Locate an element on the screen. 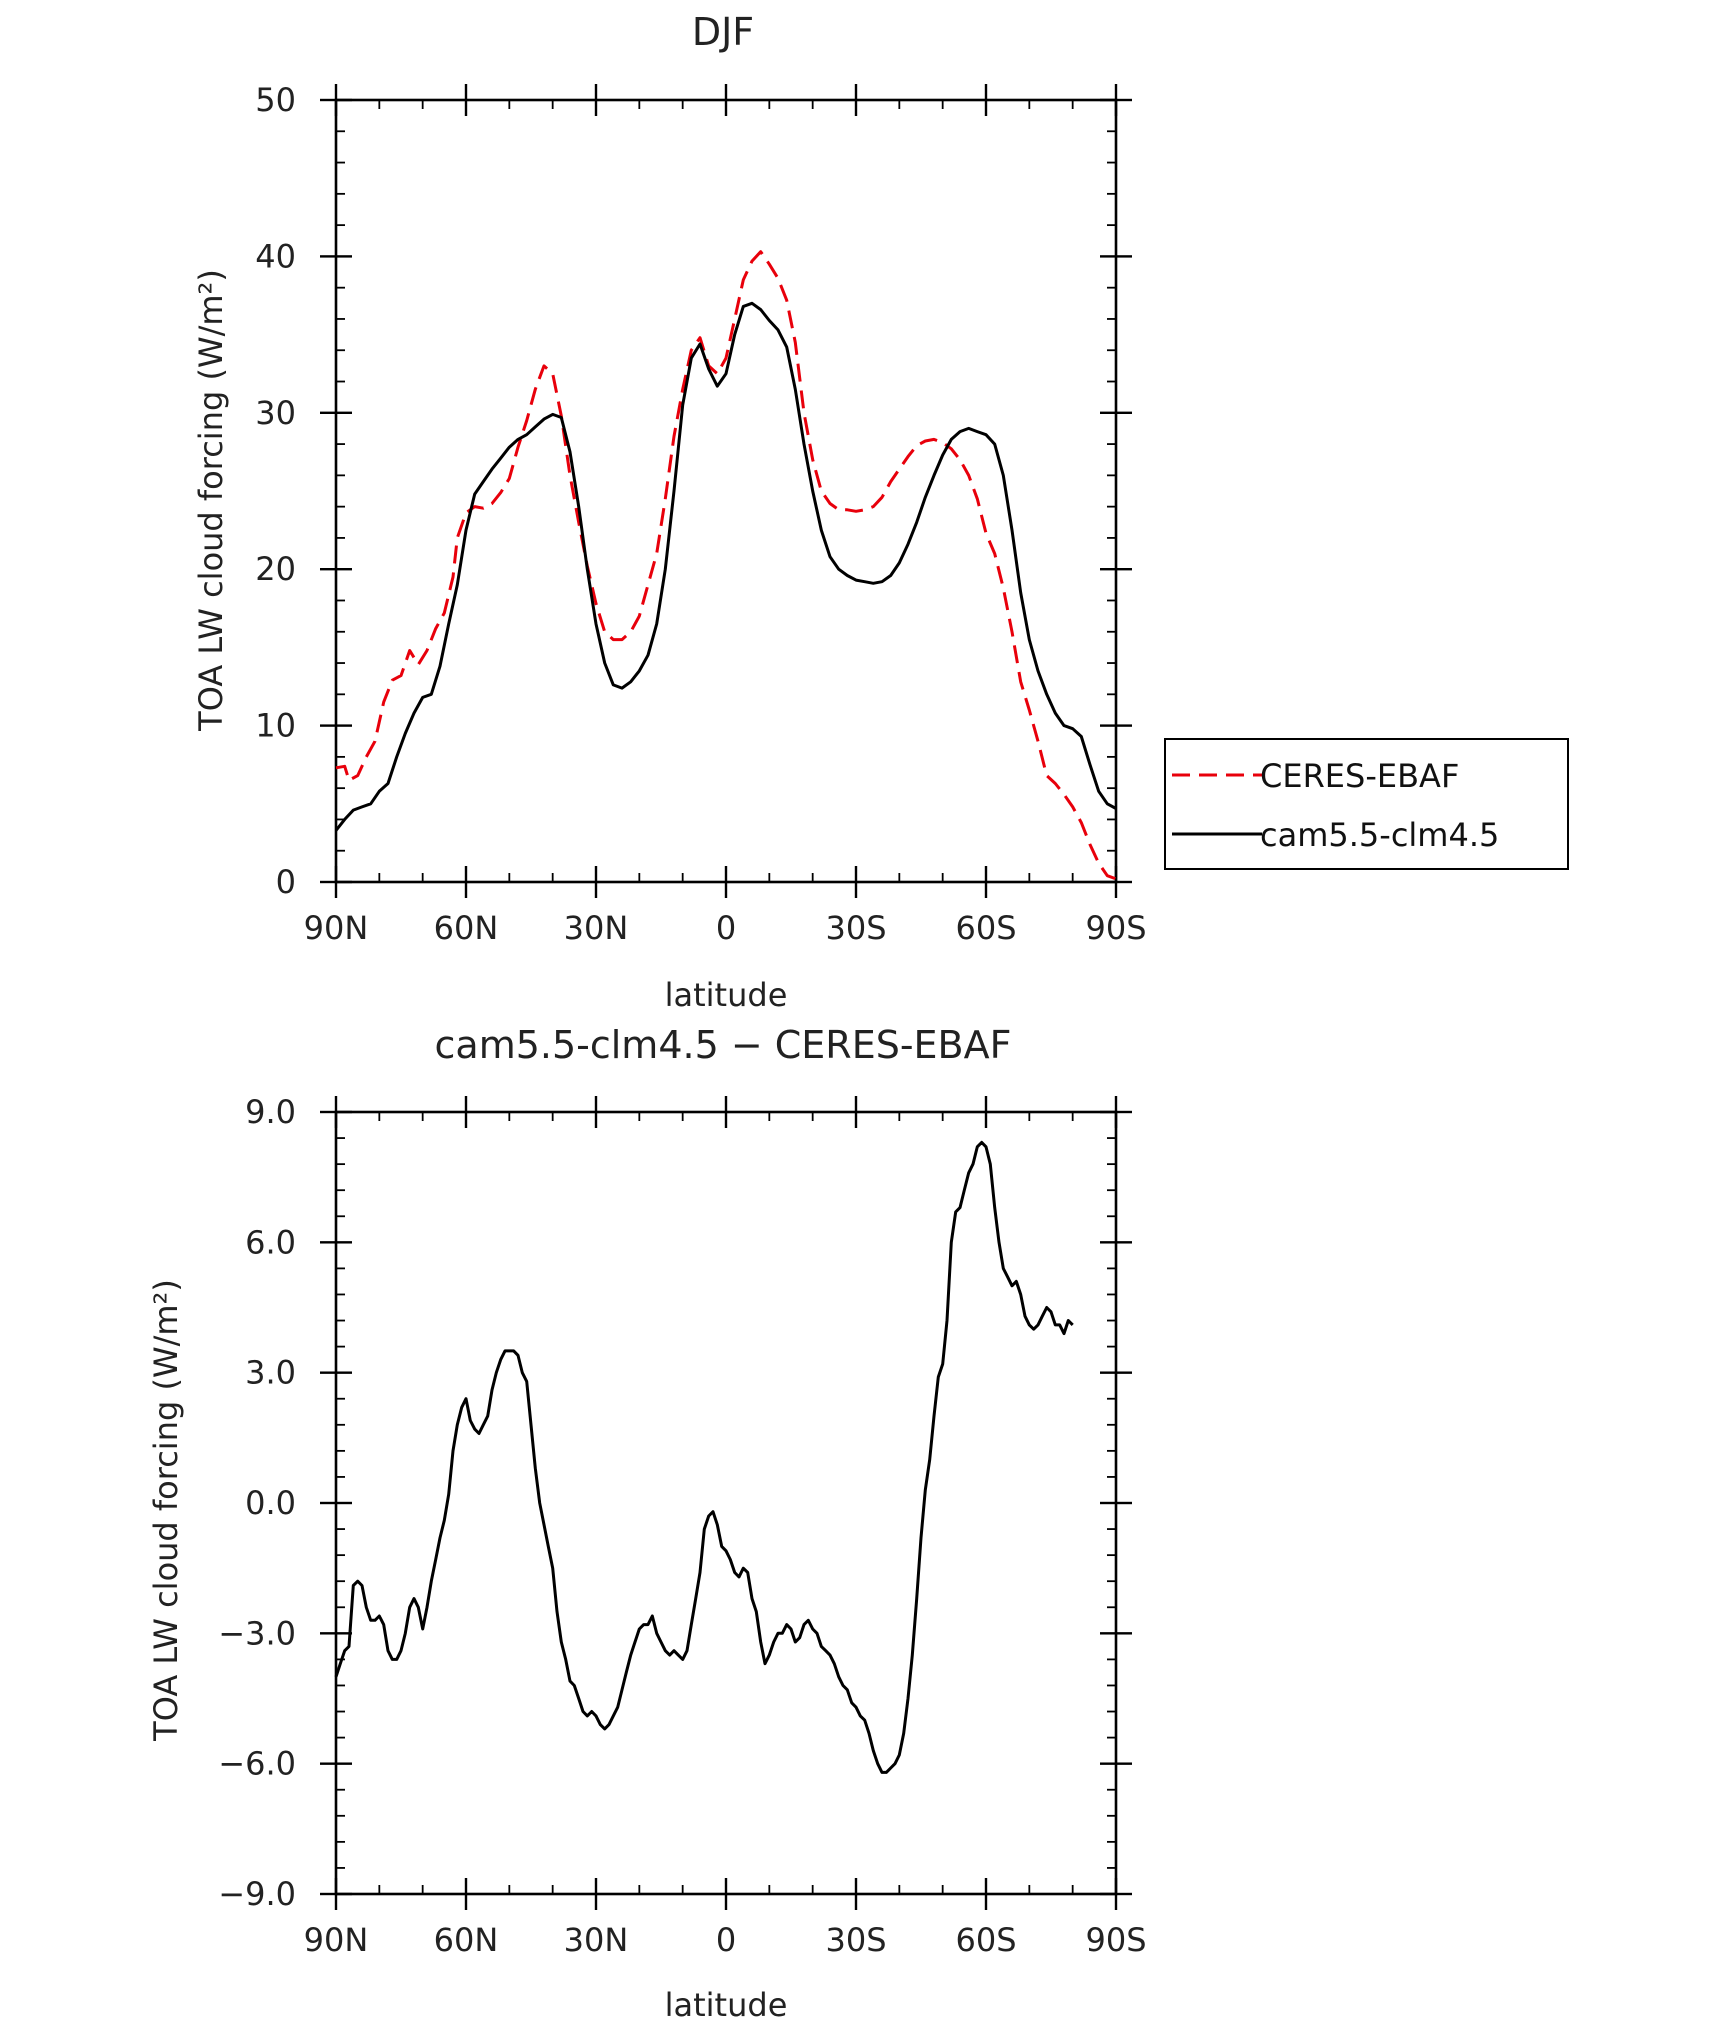 The image size is (1710, 2021). series-line-ceres-ebaf is located at coordinates (726, 565).